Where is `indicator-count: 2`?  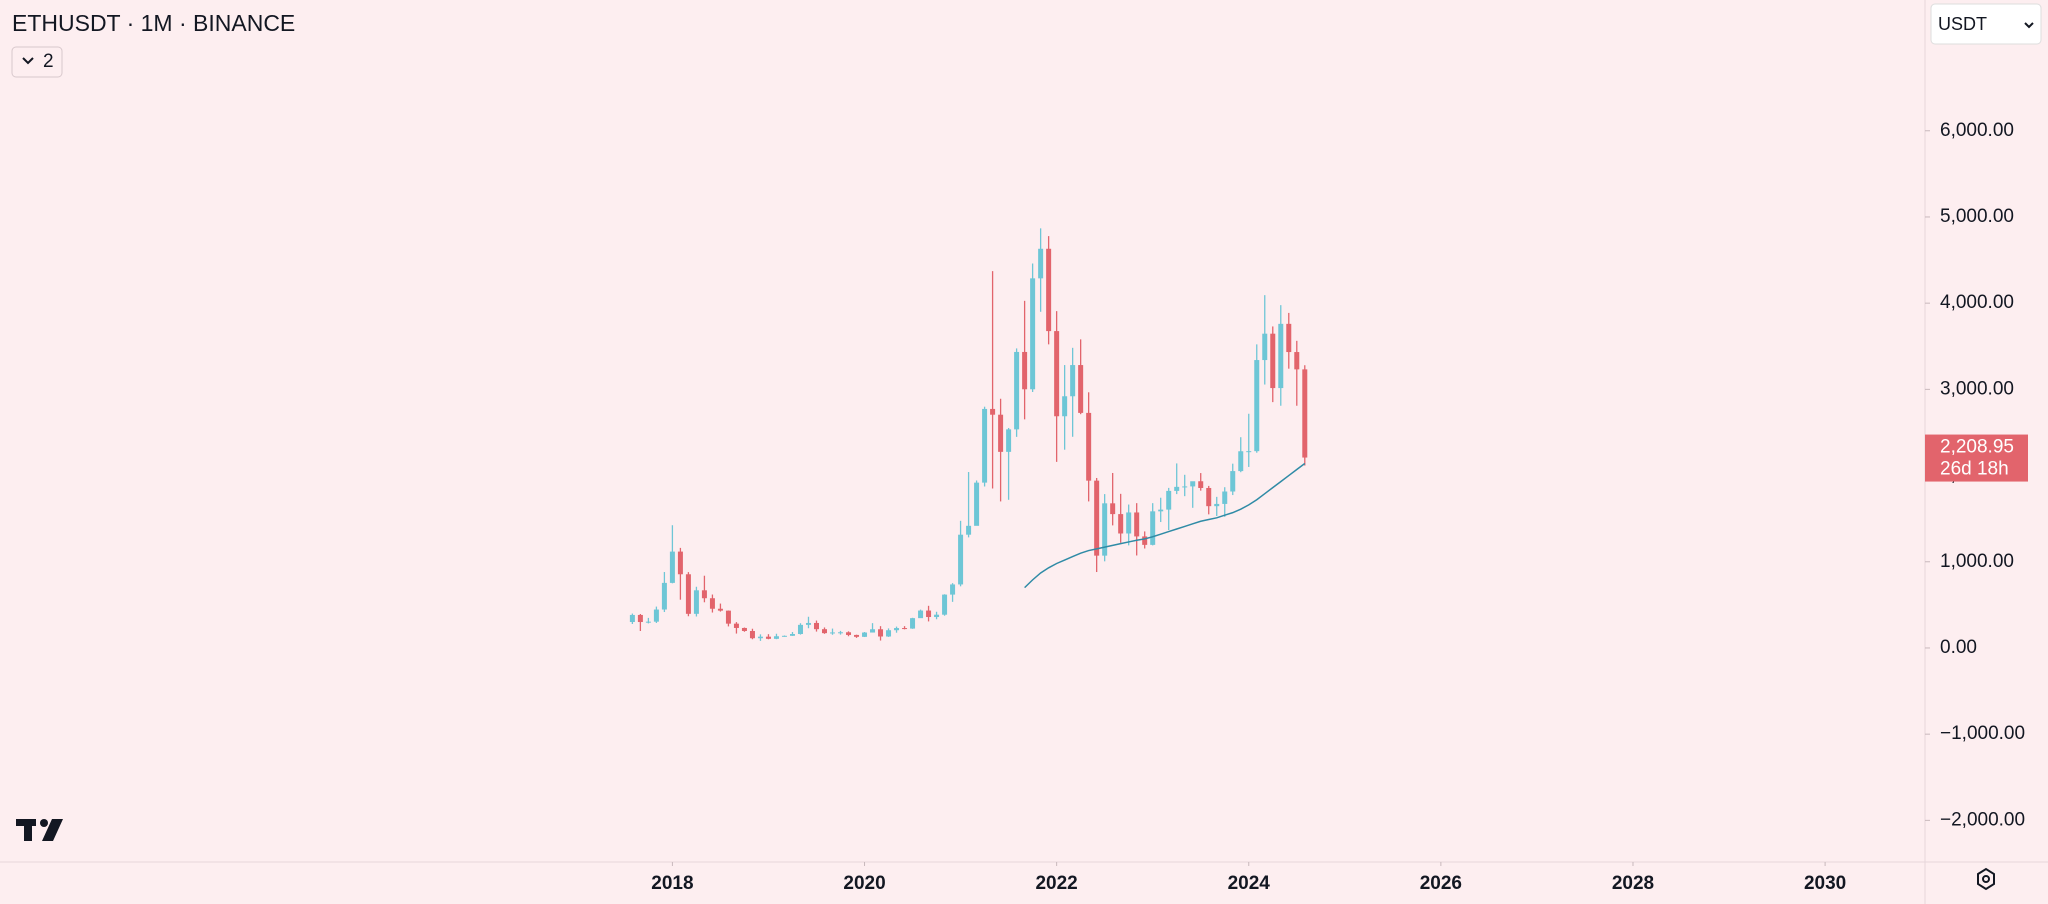 indicator-count: 2 is located at coordinates (48, 61).